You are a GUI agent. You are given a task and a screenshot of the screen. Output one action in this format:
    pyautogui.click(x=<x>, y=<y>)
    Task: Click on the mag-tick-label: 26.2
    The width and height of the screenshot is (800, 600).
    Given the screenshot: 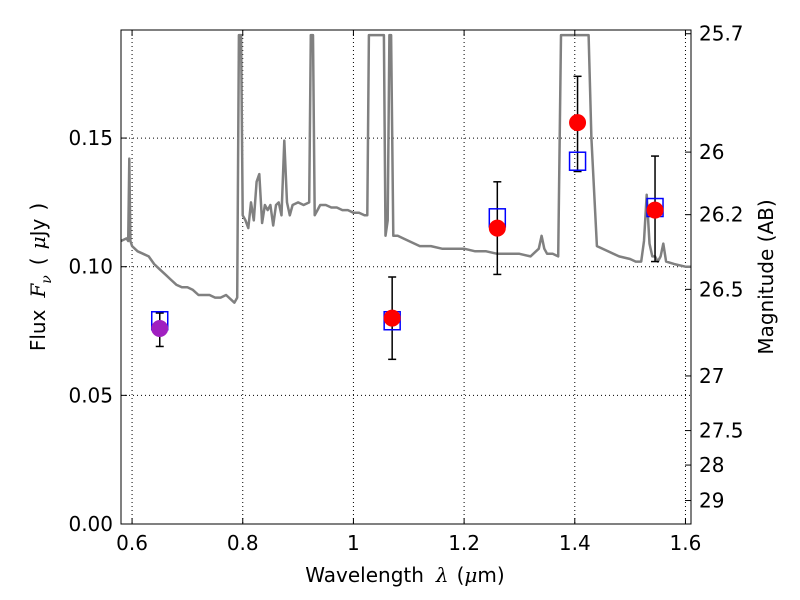 What is the action you would take?
    pyautogui.click(x=721, y=215)
    